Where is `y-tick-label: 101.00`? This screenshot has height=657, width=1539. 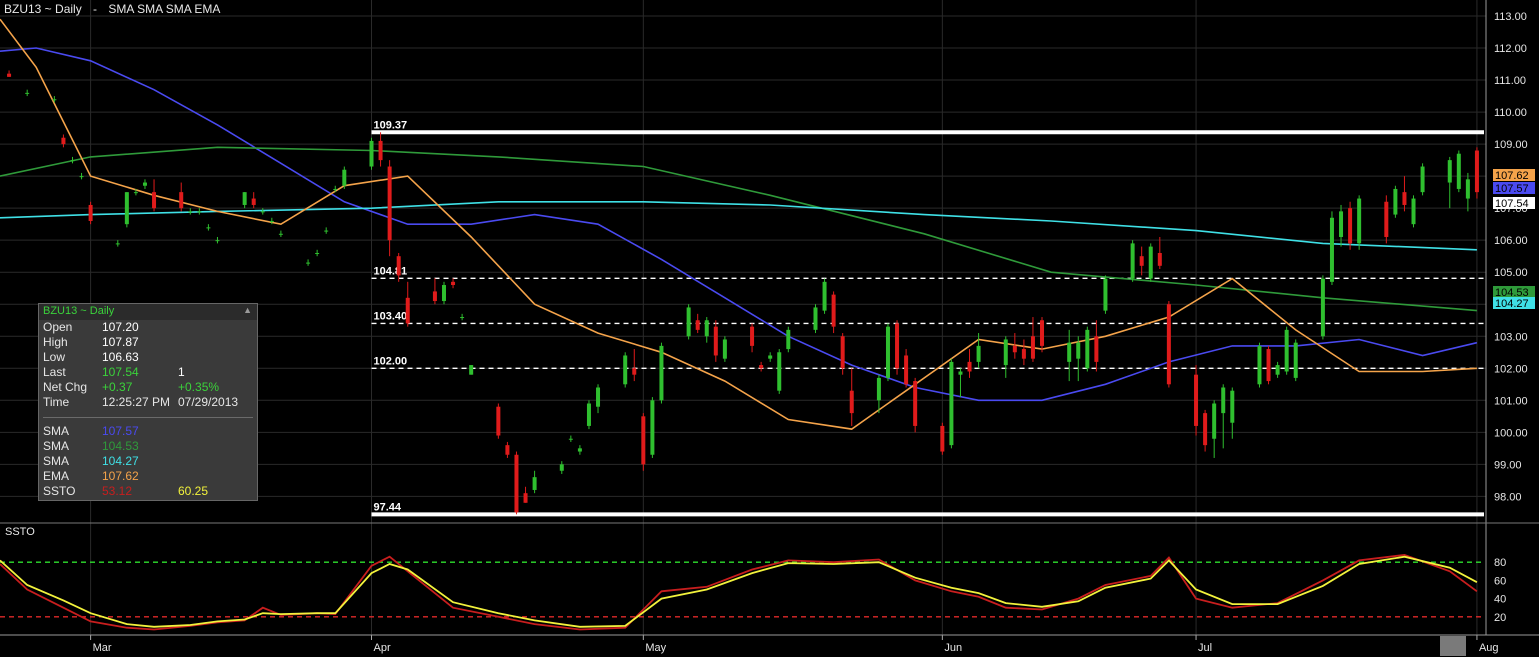
y-tick-label: 101.00 is located at coordinates (1511, 401).